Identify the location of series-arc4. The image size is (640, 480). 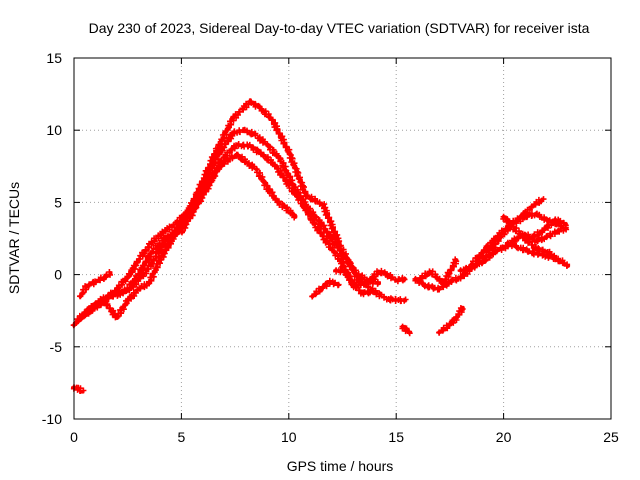
(189, 236).